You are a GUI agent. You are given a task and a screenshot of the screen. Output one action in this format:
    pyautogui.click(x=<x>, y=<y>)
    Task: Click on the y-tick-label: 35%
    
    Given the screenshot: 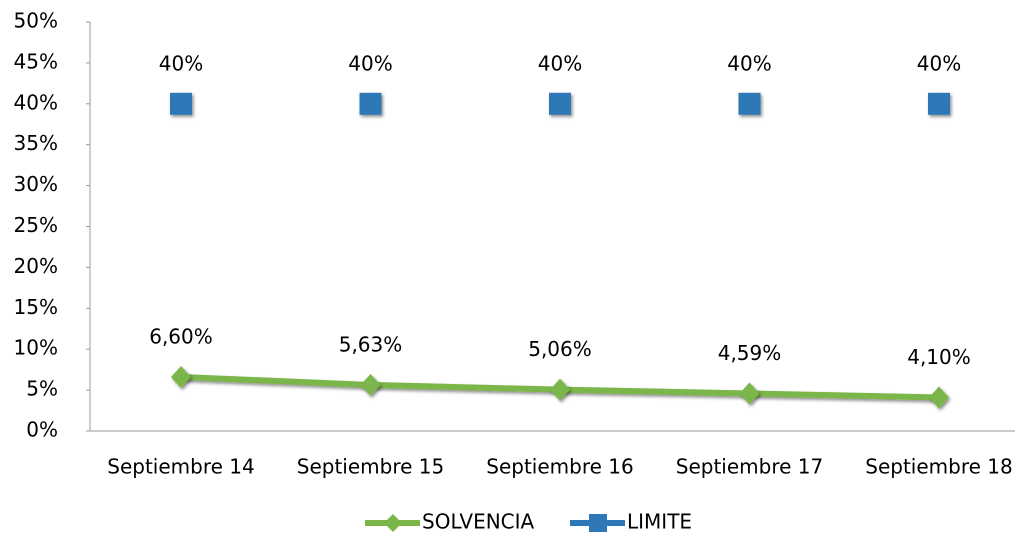 What is the action you would take?
    pyautogui.click(x=36, y=143)
    